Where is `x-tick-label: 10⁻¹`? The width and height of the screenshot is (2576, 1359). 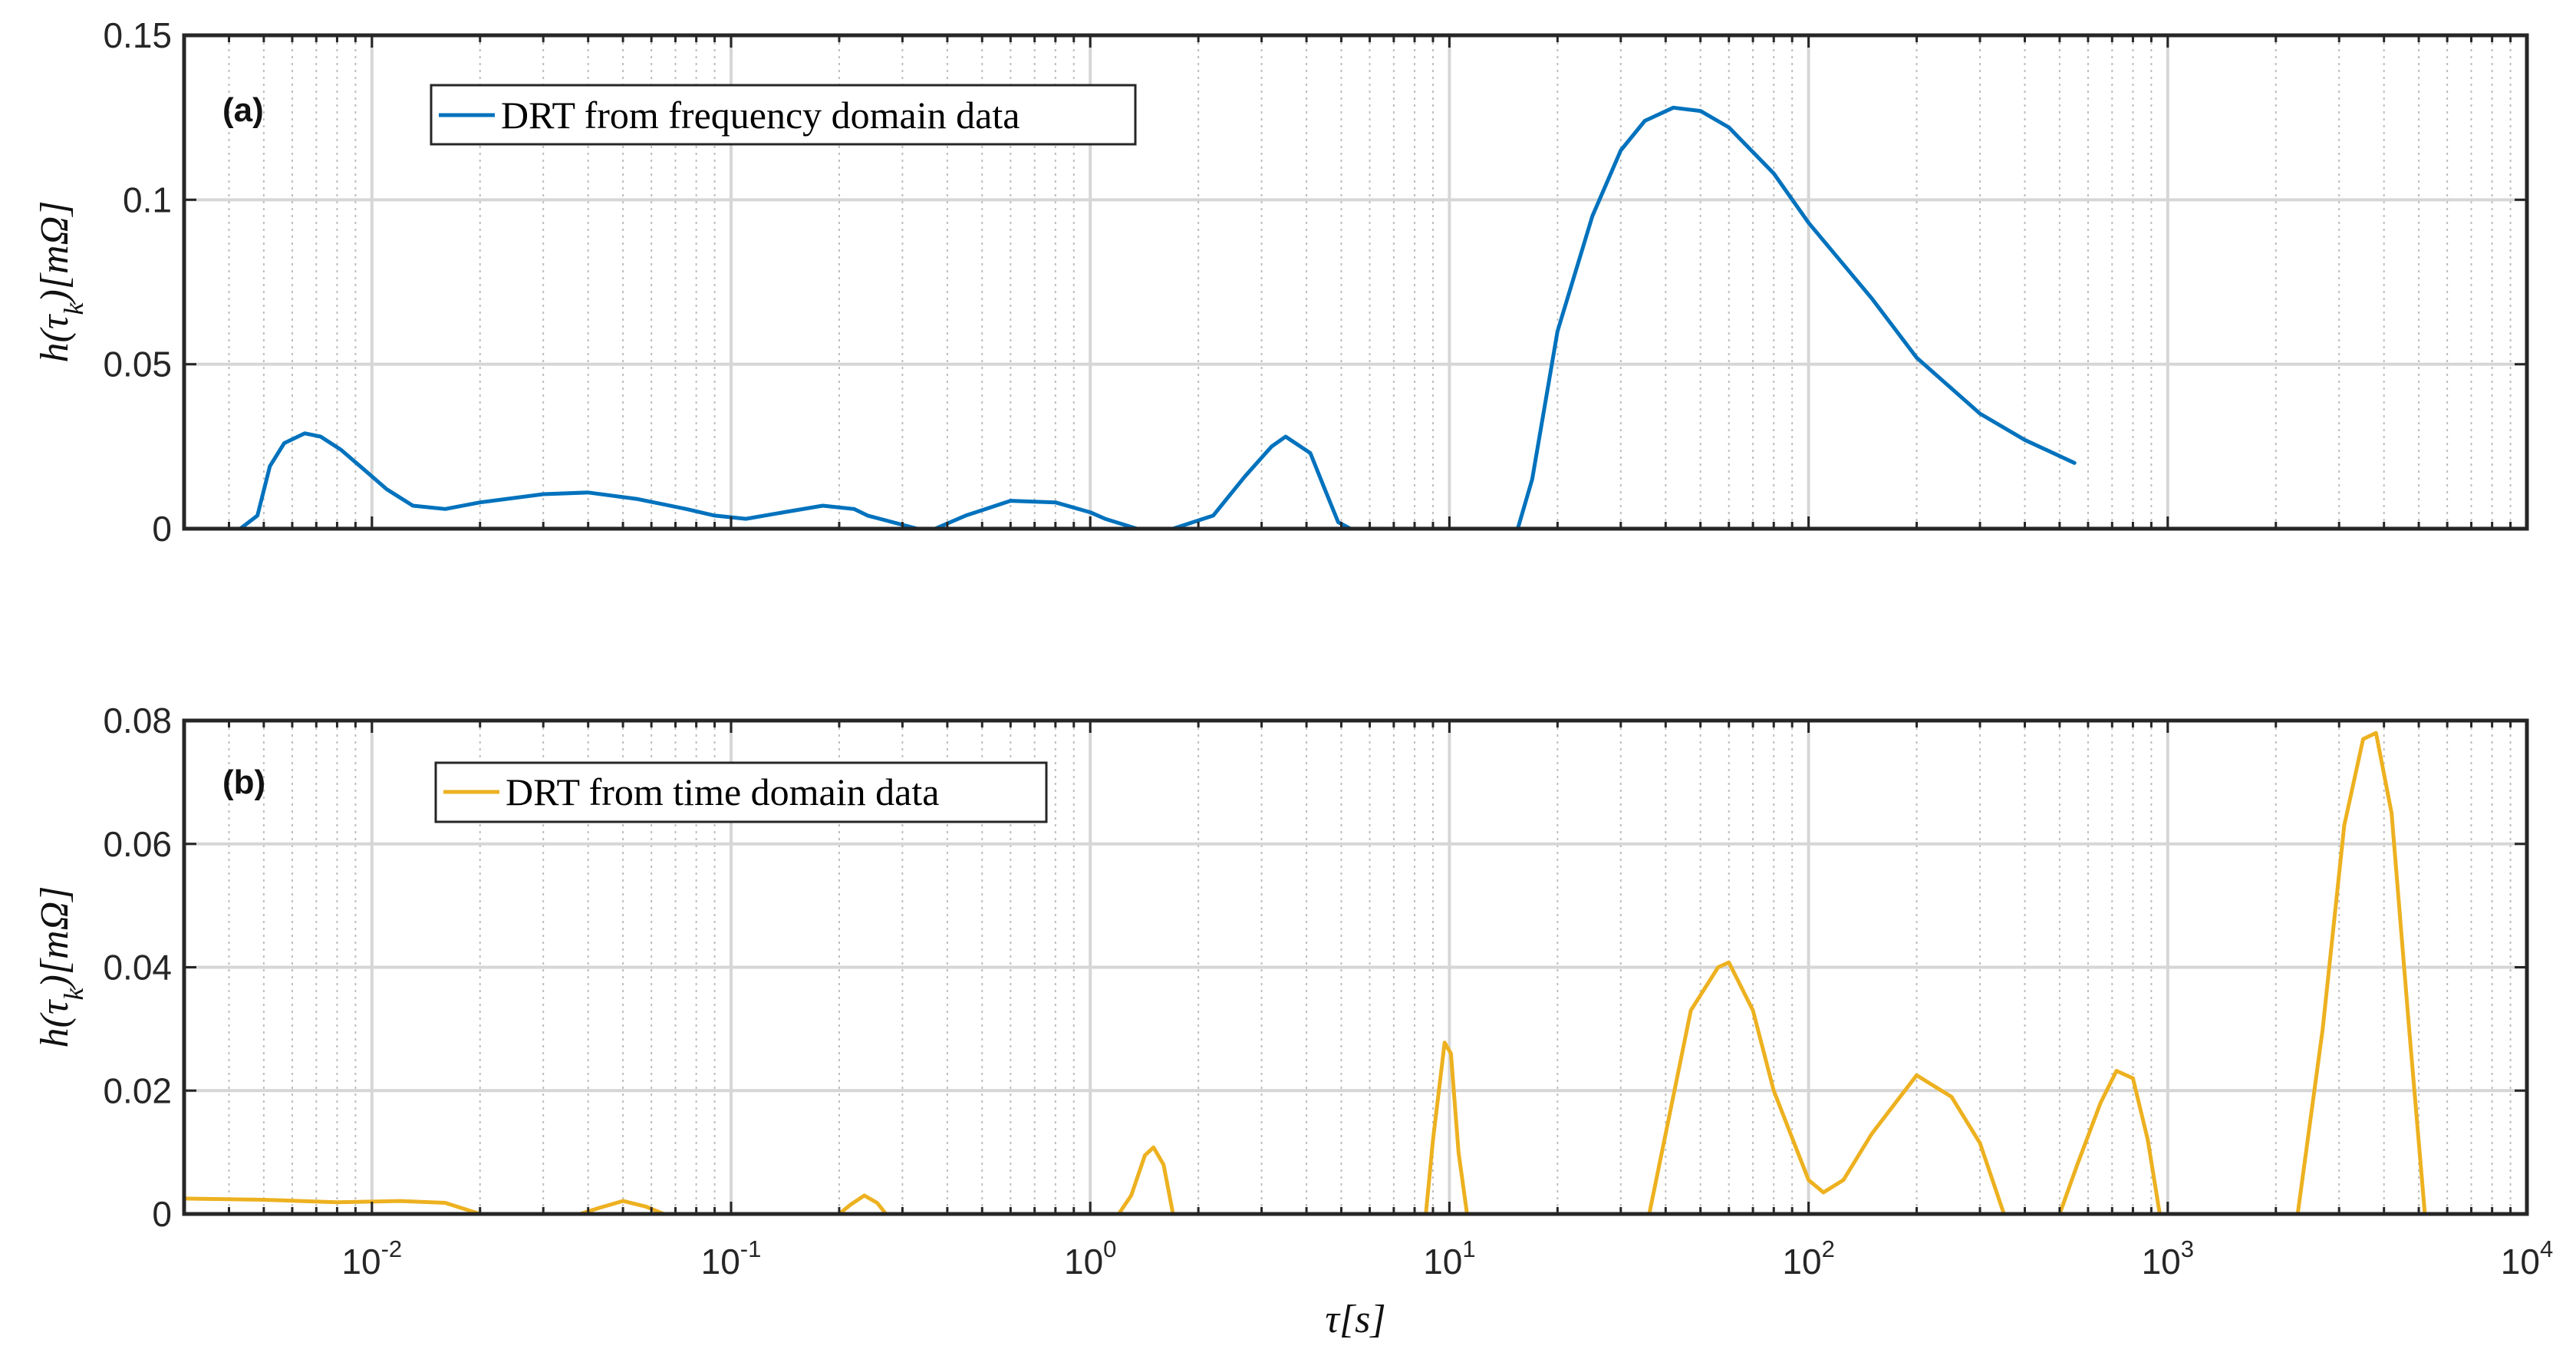 x-tick-label: 10⁻¹ is located at coordinates (731, 1258).